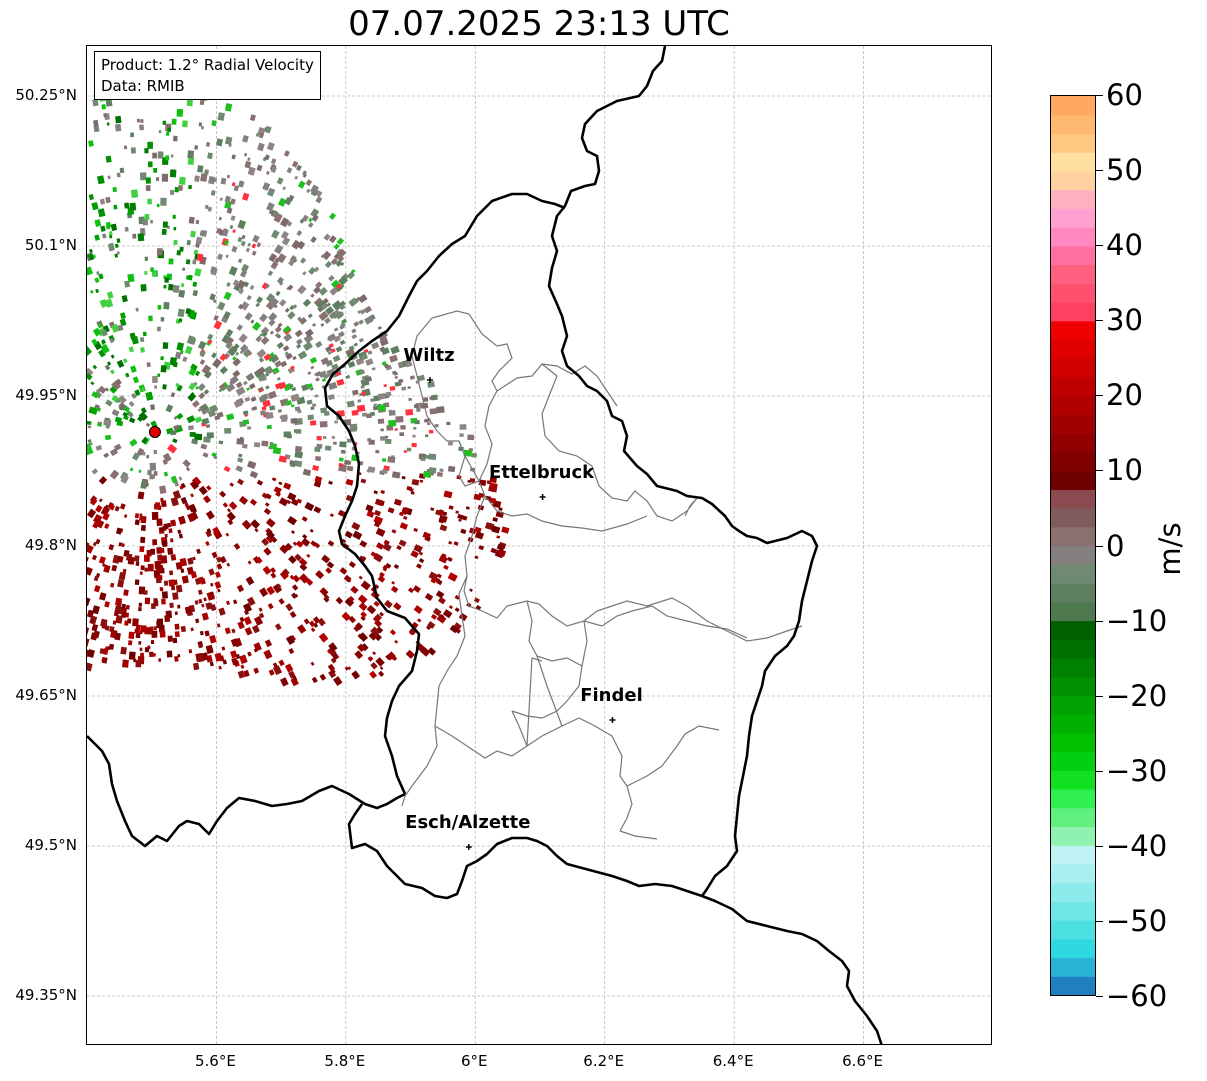 The height and width of the screenshot is (1081, 1207). What do you see at coordinates (1124, 395) in the screenshot?
I see `colorbar-tick-label: 20` at bounding box center [1124, 395].